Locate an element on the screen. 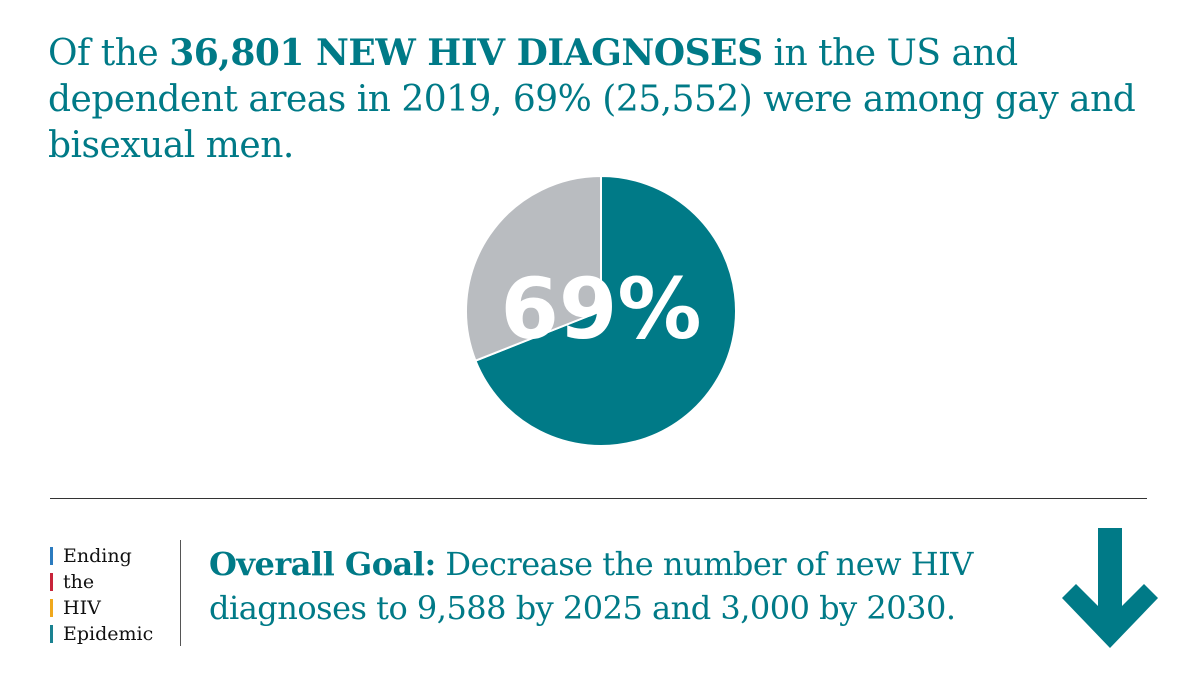 Image resolution: width=1200 pixels, height=675 pixels. logo-line: Ending is located at coordinates (101, 556).